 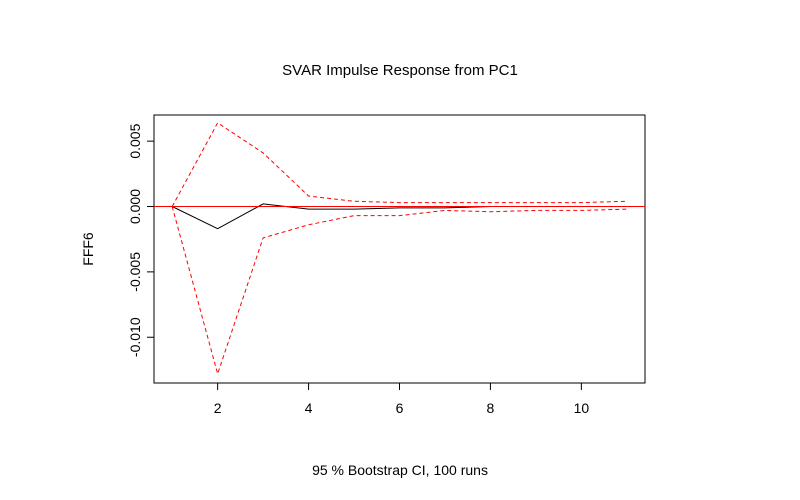 What do you see at coordinates (399, 164) in the screenshot?
I see `series-line-upper-ci` at bounding box center [399, 164].